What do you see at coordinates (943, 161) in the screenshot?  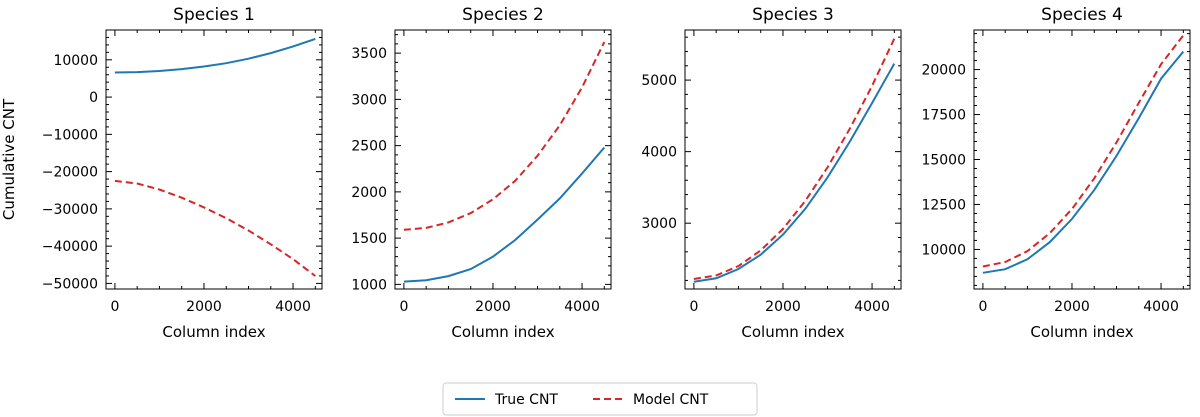 I see `y-tick-label: 15000` at bounding box center [943, 161].